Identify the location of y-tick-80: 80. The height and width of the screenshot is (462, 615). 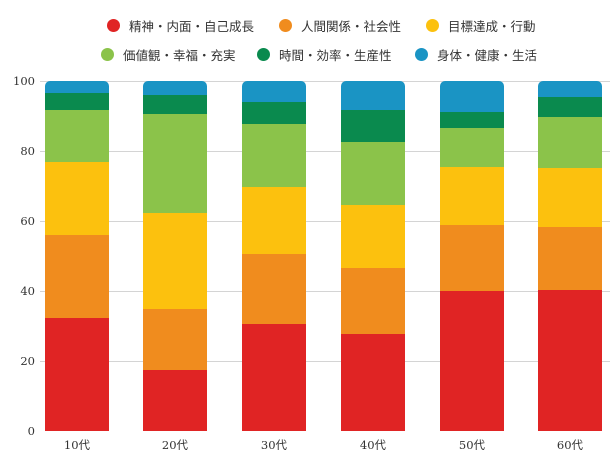
(27, 151).